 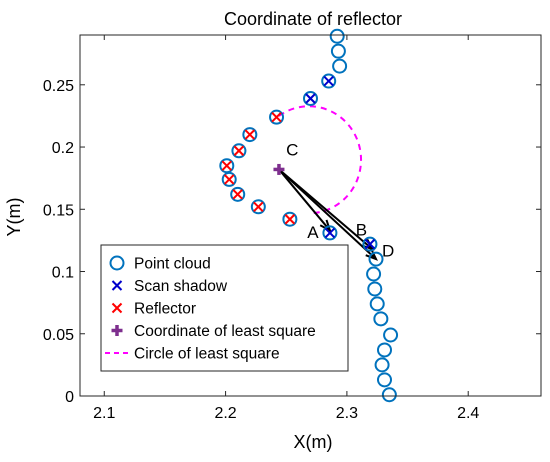 What do you see at coordinates (172, 264) in the screenshot?
I see `legend-point-cloud-label: Point cloud` at bounding box center [172, 264].